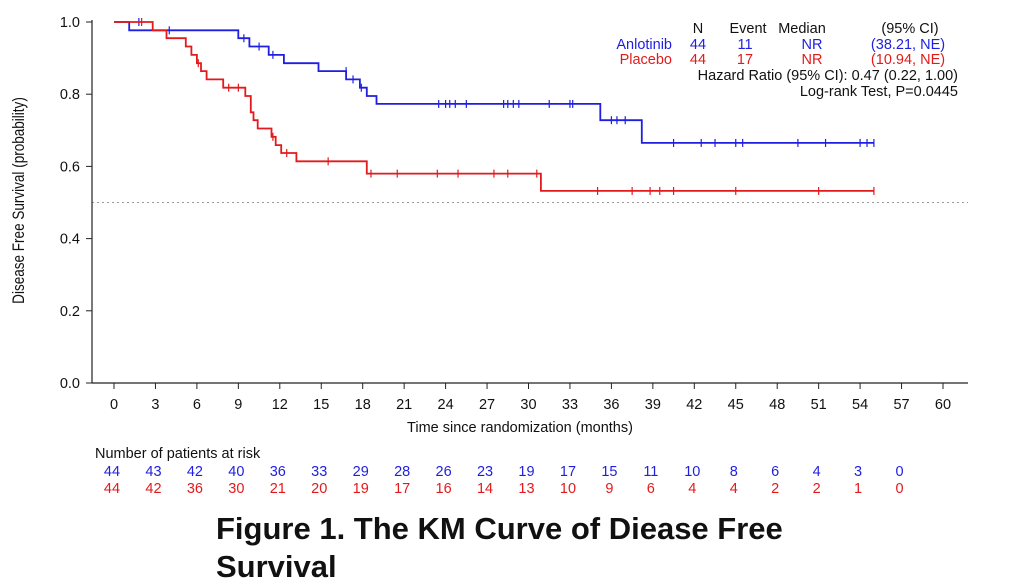  I want to click on x-tick-label: 0, so click(114, 405).